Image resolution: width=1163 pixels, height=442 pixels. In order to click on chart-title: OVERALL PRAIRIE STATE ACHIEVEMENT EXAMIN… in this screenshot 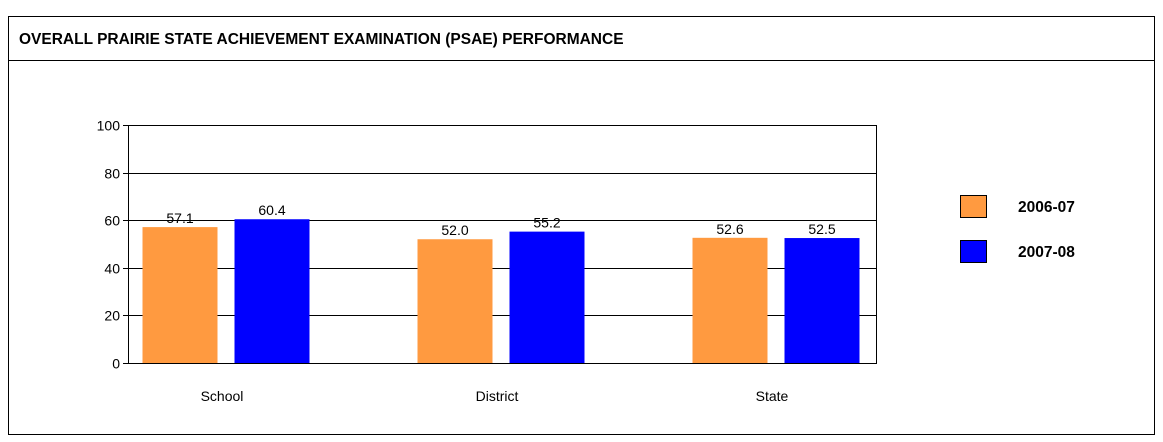, I will do `click(321, 39)`.